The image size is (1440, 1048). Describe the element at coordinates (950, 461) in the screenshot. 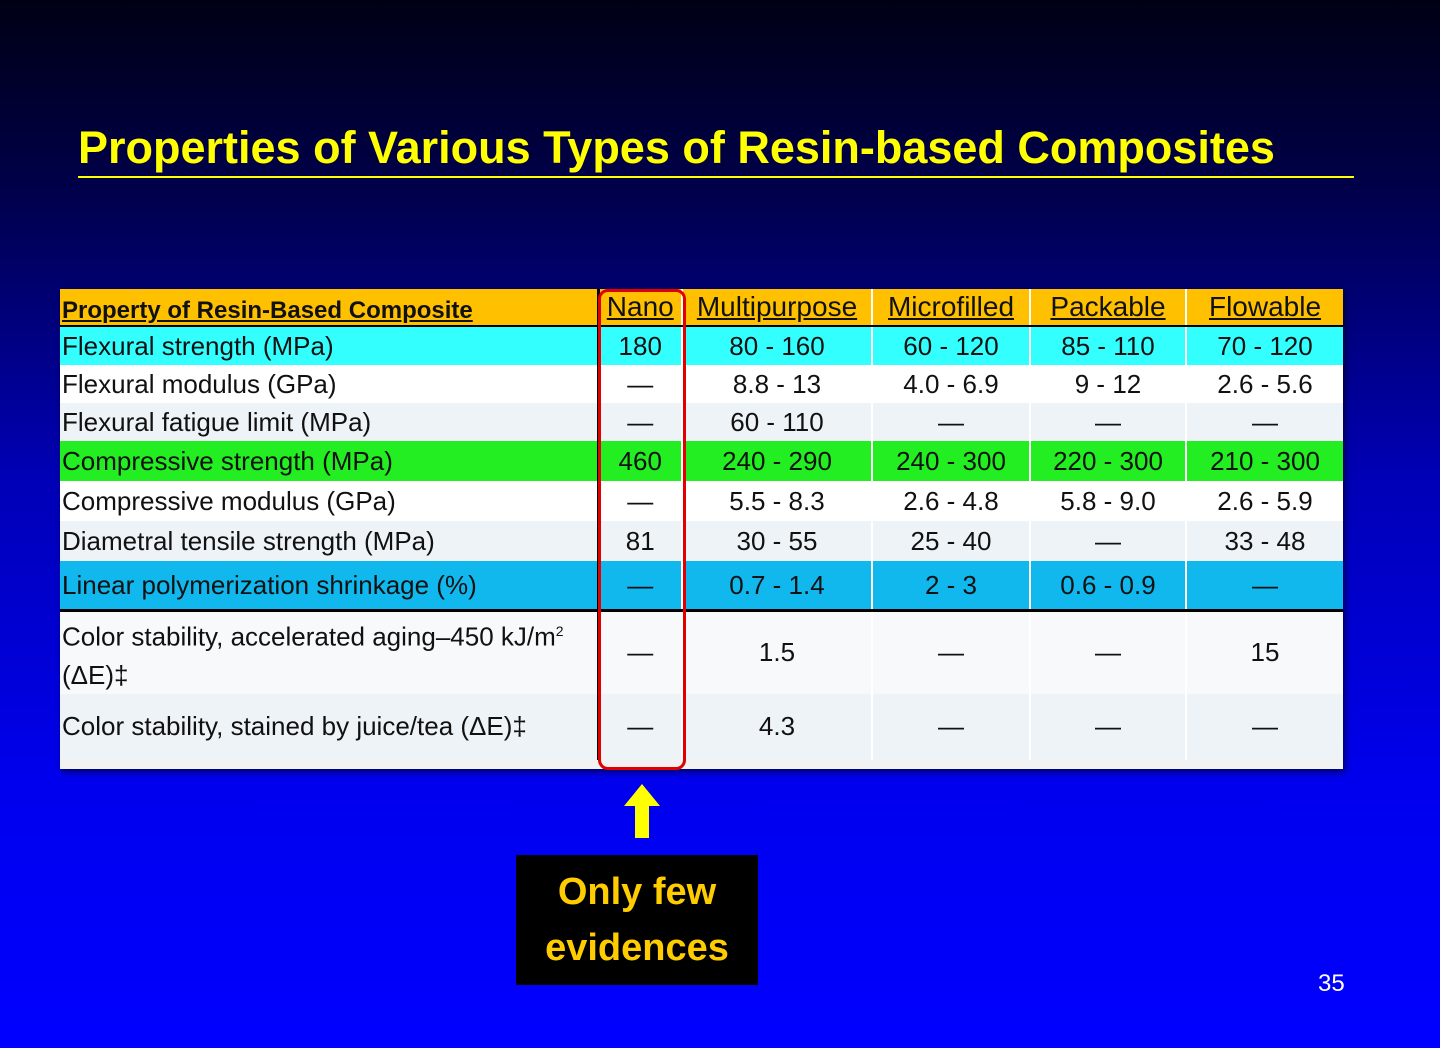

I see `cell-microfilled: 240 - 300` at that location.